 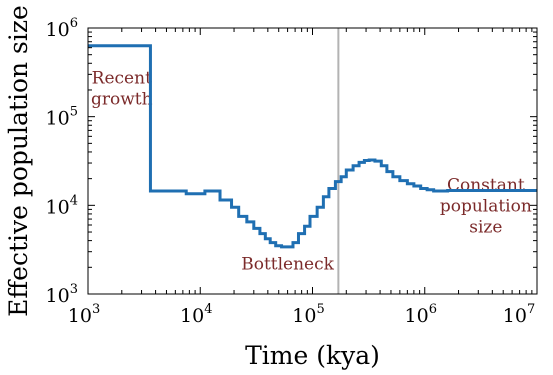 What do you see at coordinates (62, 205) in the screenshot?
I see `y-tick-label: 10⁴` at bounding box center [62, 205].